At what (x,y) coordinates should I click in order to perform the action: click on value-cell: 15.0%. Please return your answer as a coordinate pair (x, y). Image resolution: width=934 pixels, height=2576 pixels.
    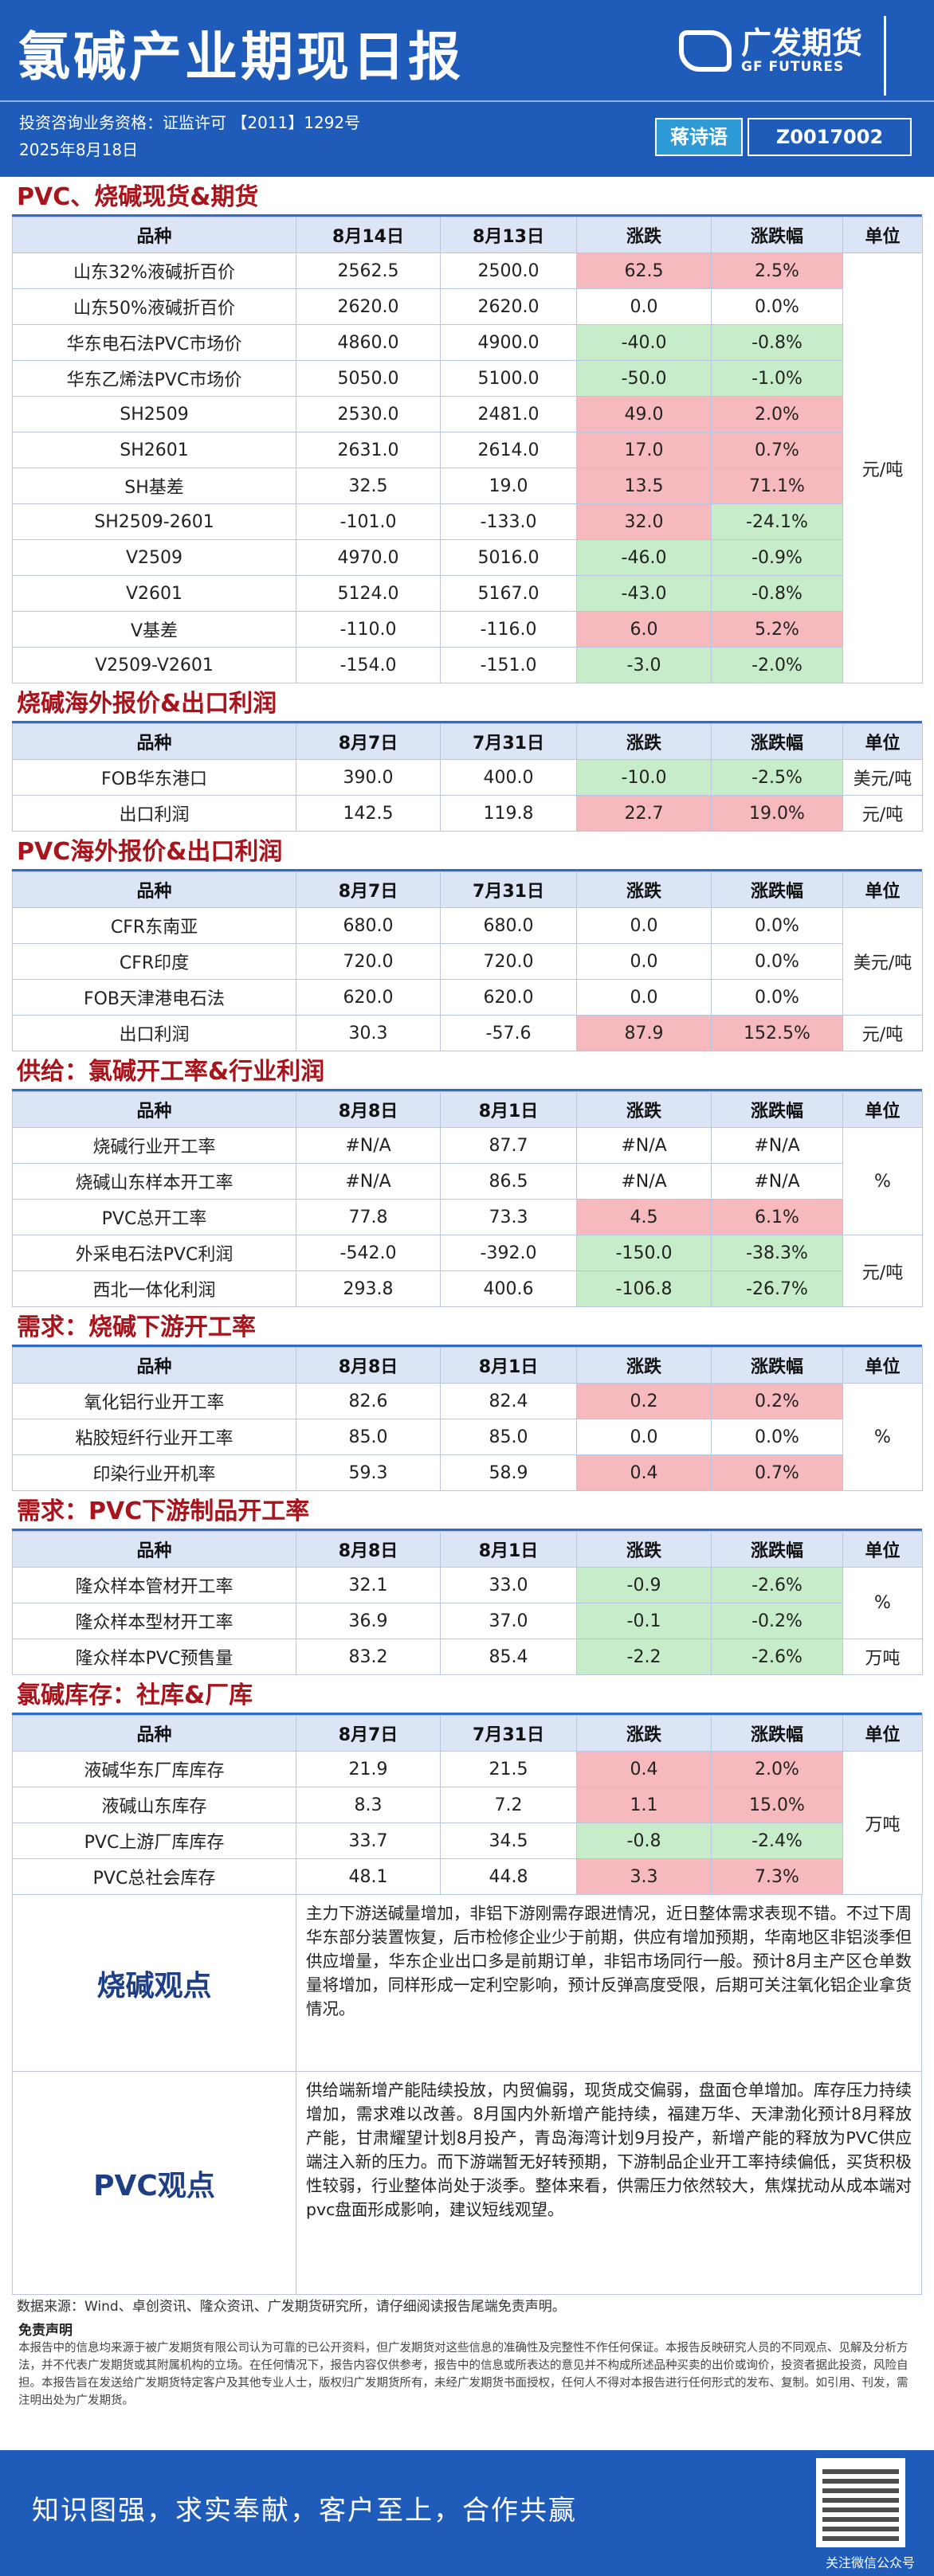
    Looking at the image, I should click on (777, 1805).